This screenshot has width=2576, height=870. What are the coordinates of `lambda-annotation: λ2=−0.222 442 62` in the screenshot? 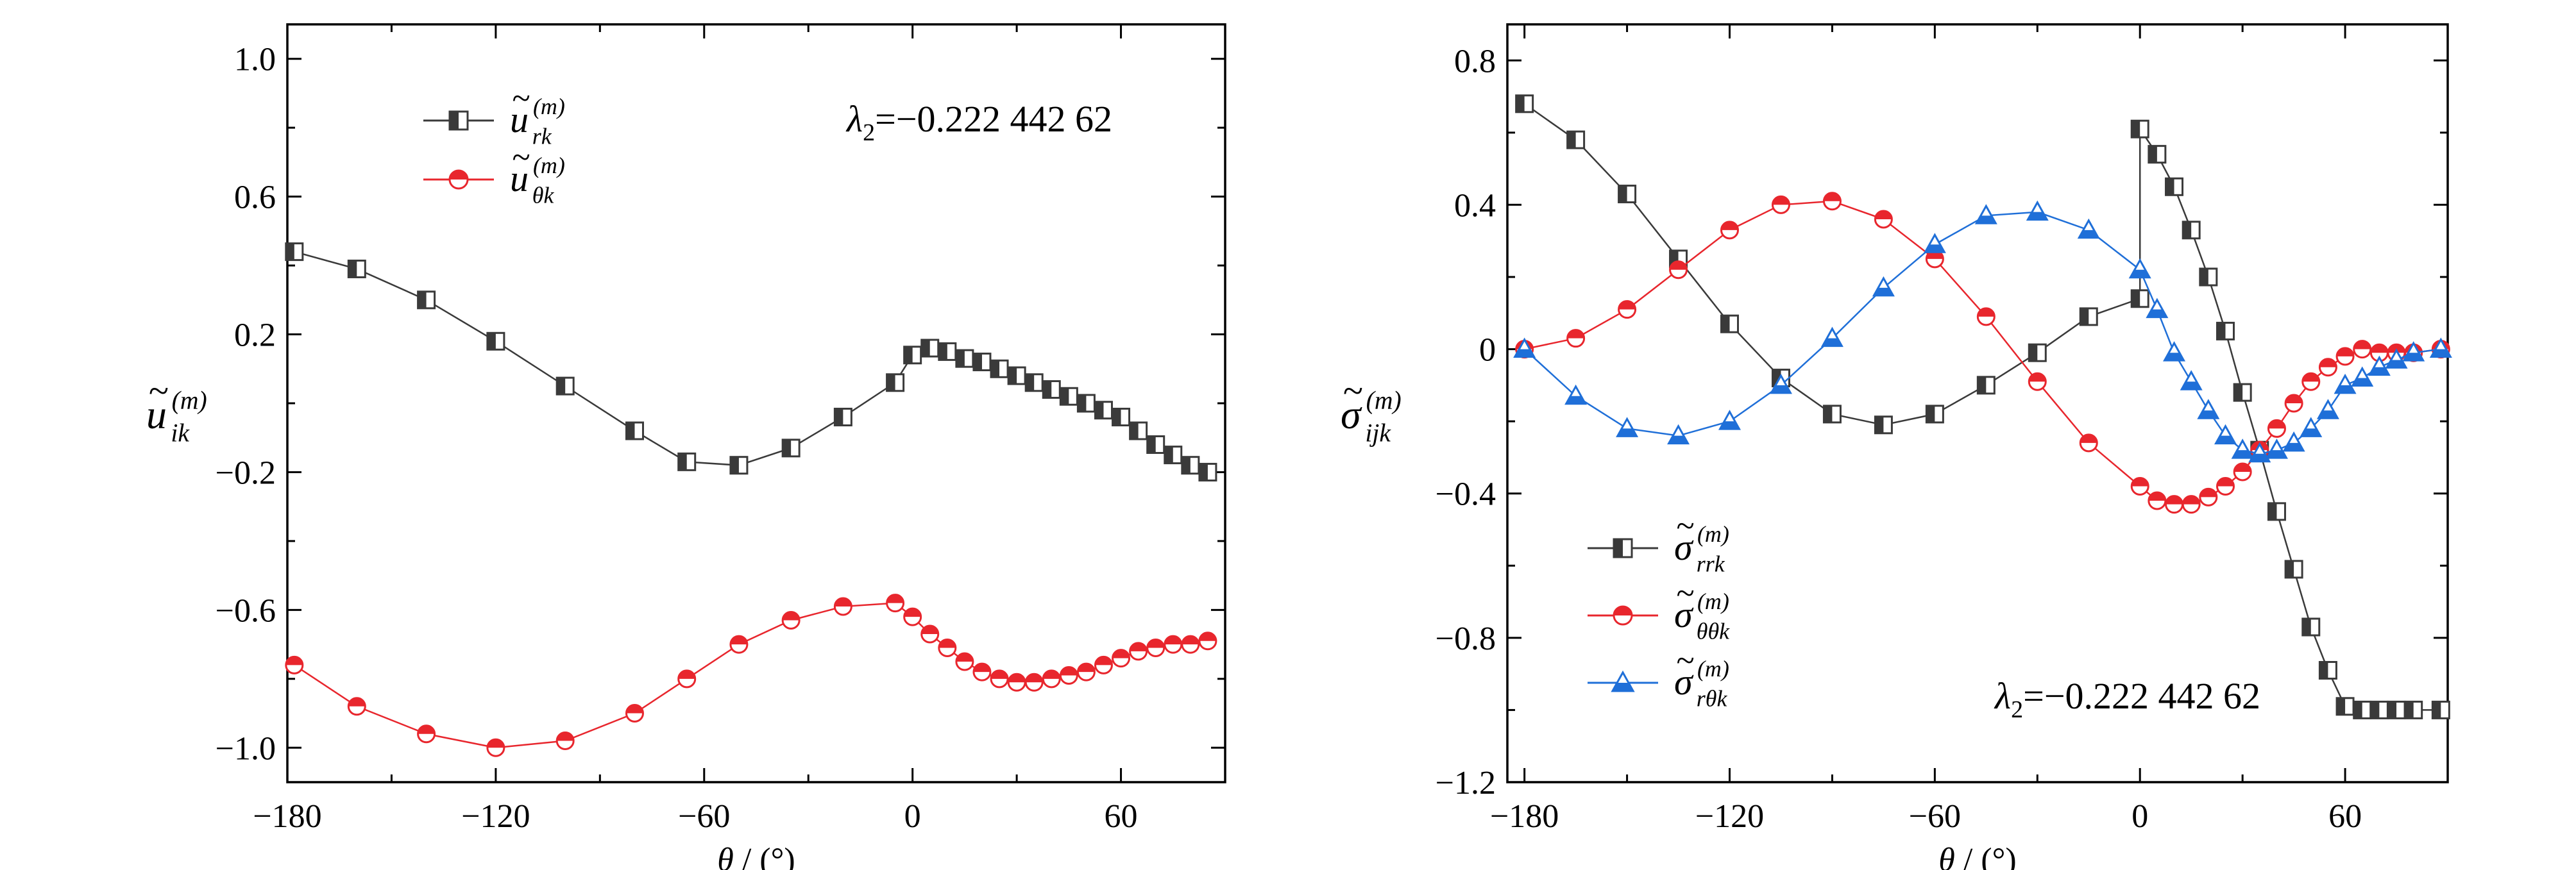 It's located at (978, 122).